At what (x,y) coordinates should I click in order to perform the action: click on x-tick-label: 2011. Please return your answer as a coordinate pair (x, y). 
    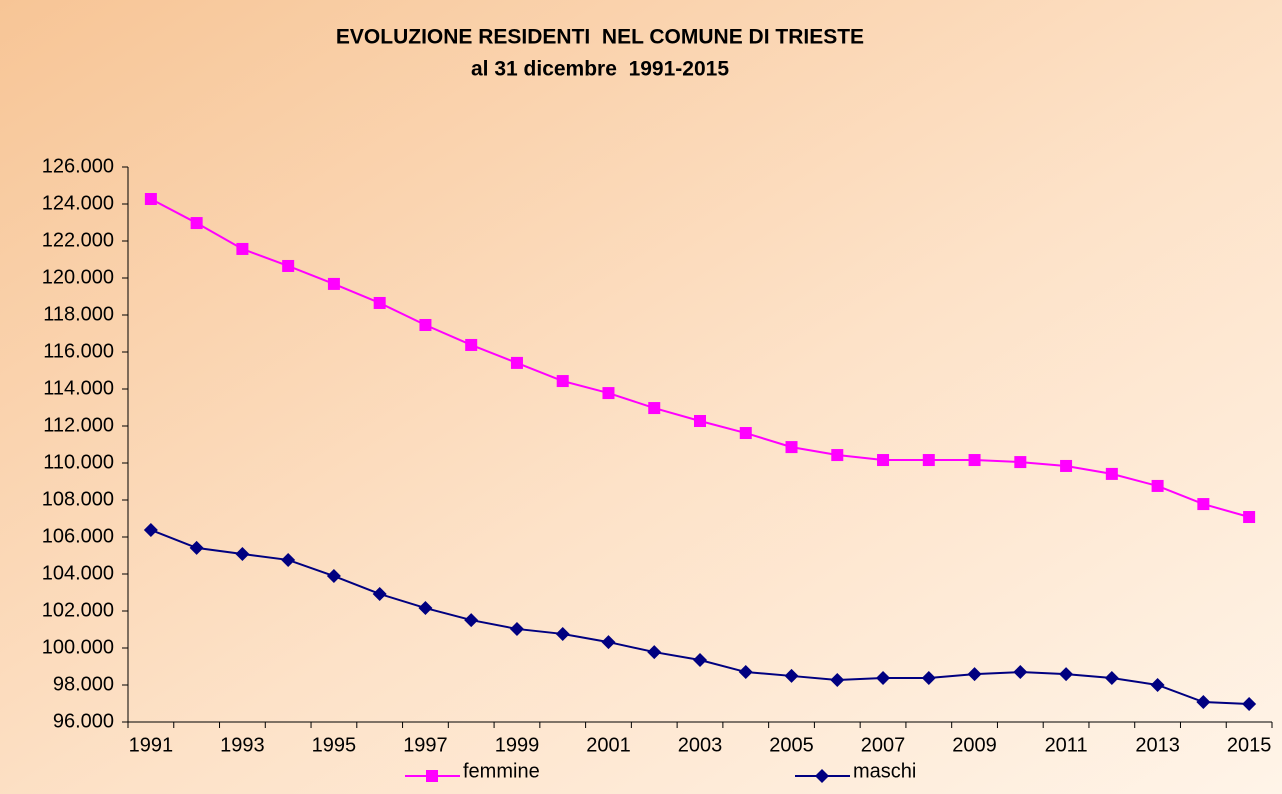
    Looking at the image, I should click on (1066, 745).